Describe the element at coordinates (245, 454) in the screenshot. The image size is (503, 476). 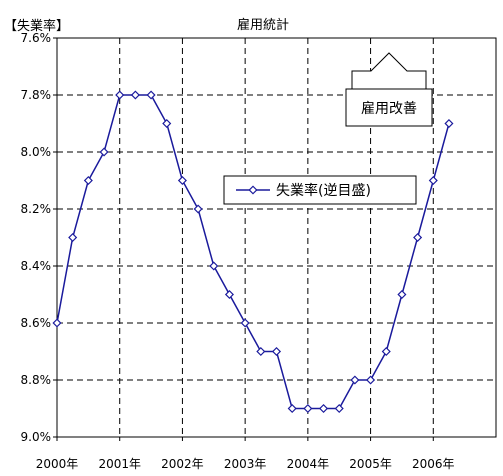
I see `x-axis: 2000年 2001年 2002年 2003年 2004年 2005年 2006年` at that location.